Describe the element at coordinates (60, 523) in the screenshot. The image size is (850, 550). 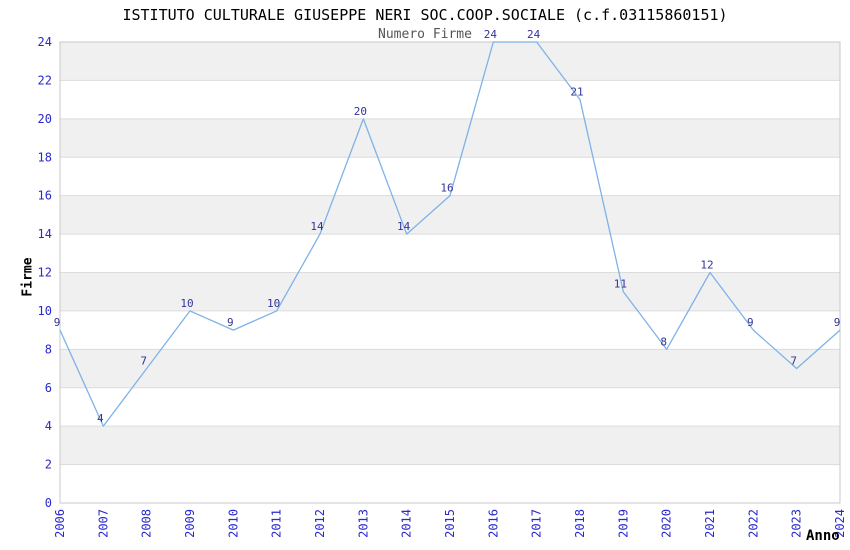
I see `x-tick-label: 2006` at that location.